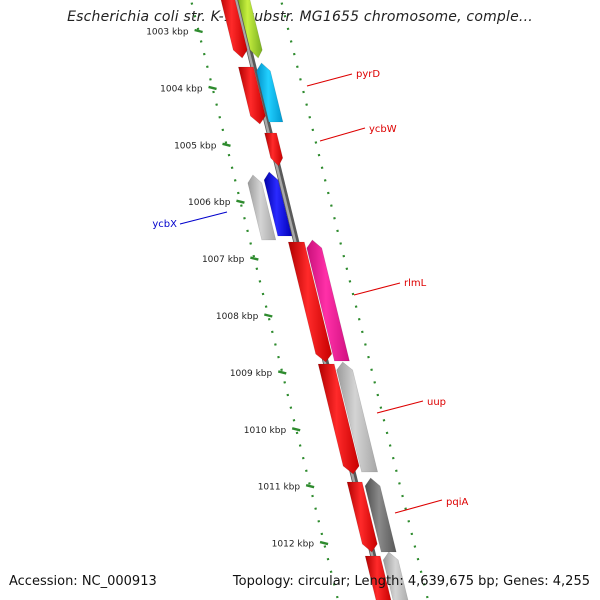 The height and width of the screenshot is (600, 600). What do you see at coordinates (195, 146) in the screenshot?
I see `kbp-tick-label: 1005 kbp` at bounding box center [195, 146].